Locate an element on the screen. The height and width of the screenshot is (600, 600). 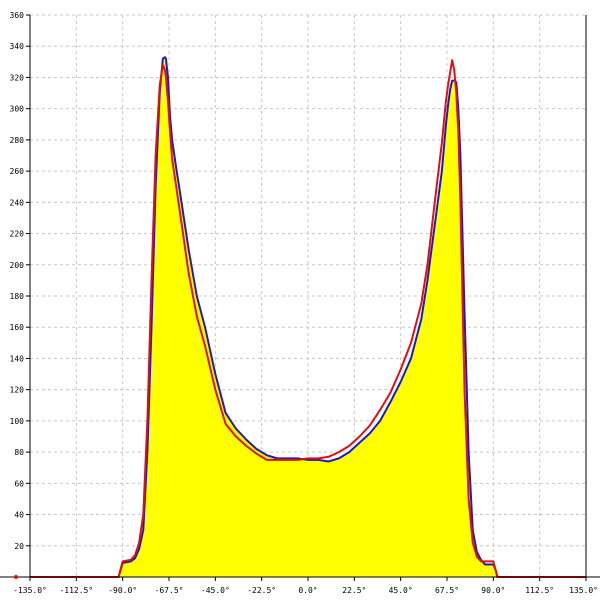
x-tick-label: -135.0° is located at coordinates (30, 590).